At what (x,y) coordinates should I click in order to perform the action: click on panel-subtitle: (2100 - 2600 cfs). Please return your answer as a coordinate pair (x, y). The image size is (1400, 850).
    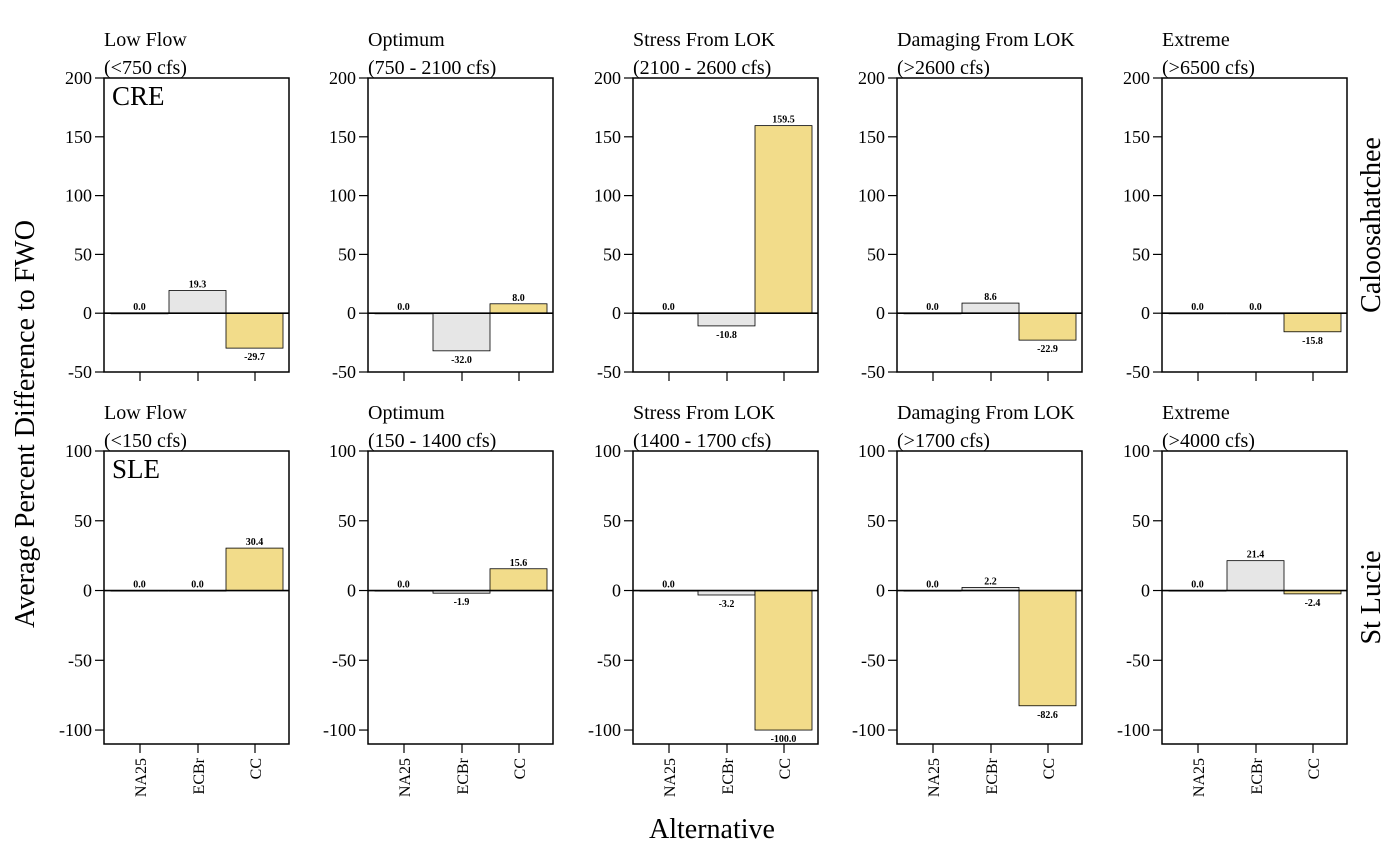
    Looking at the image, I should click on (702, 68).